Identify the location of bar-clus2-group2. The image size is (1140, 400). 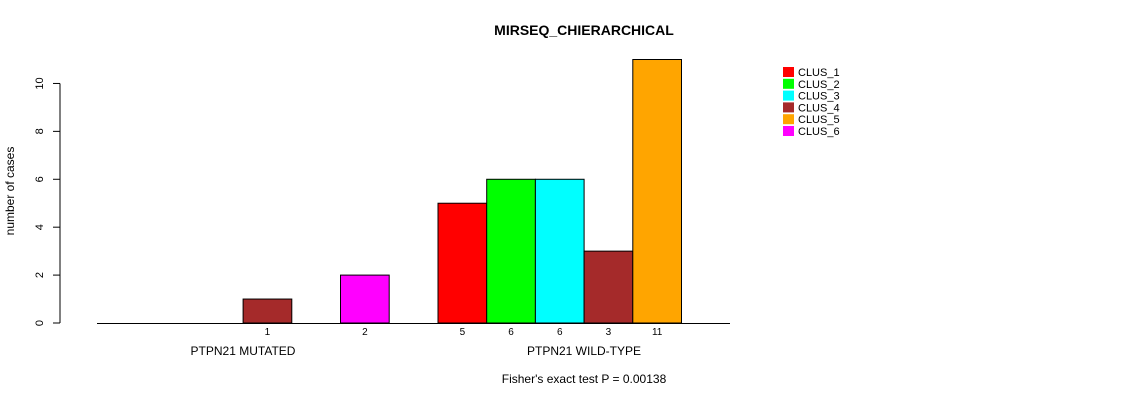
(511, 251).